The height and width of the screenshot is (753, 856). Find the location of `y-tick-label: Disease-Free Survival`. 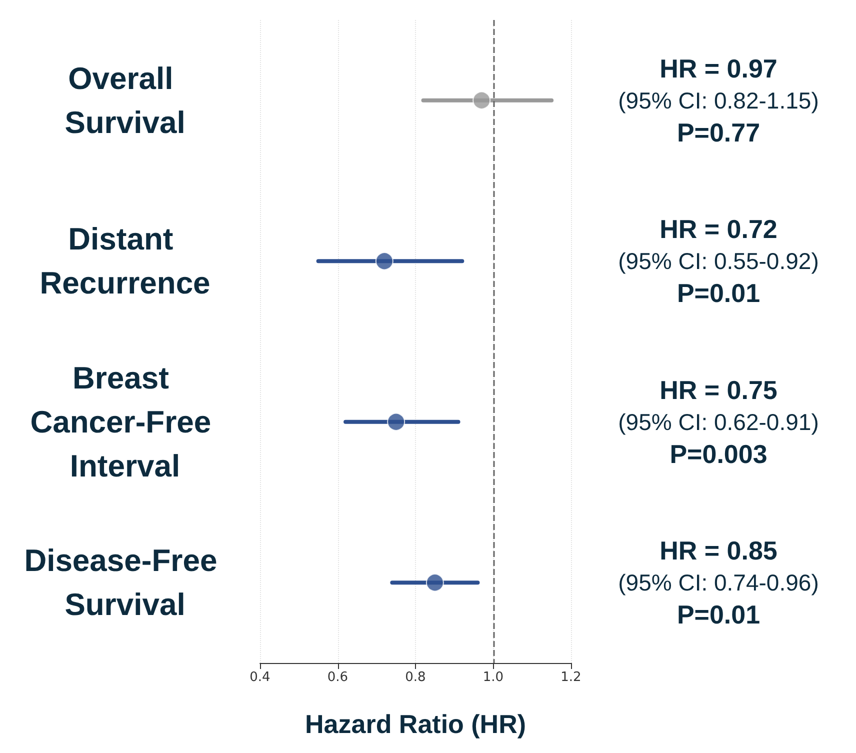

y-tick-label: Disease-Free Survival is located at coordinates (125, 582).